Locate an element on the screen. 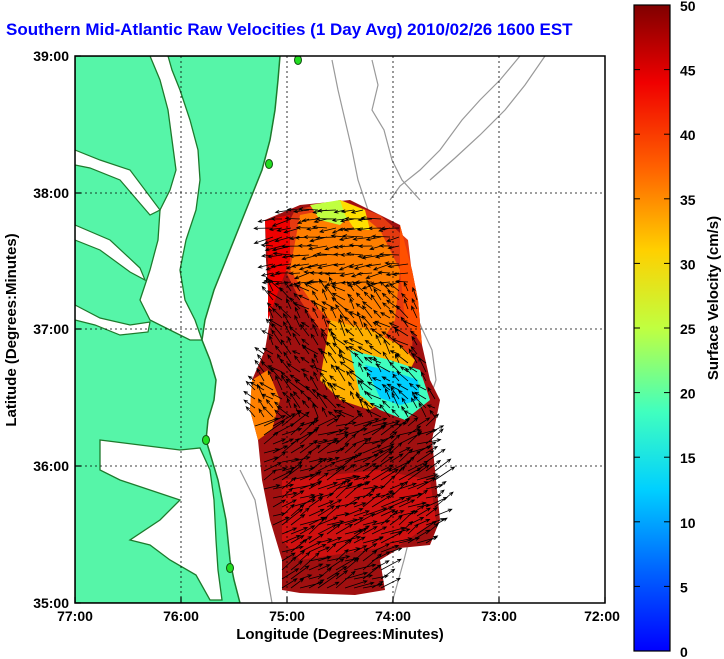 The image size is (724, 659). colorbar-tick-label: 5 is located at coordinates (684, 587).